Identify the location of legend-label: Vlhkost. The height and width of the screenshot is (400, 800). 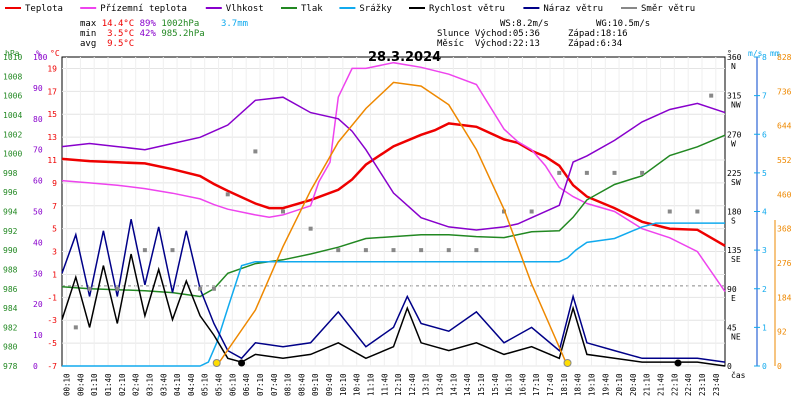
(245, 9).